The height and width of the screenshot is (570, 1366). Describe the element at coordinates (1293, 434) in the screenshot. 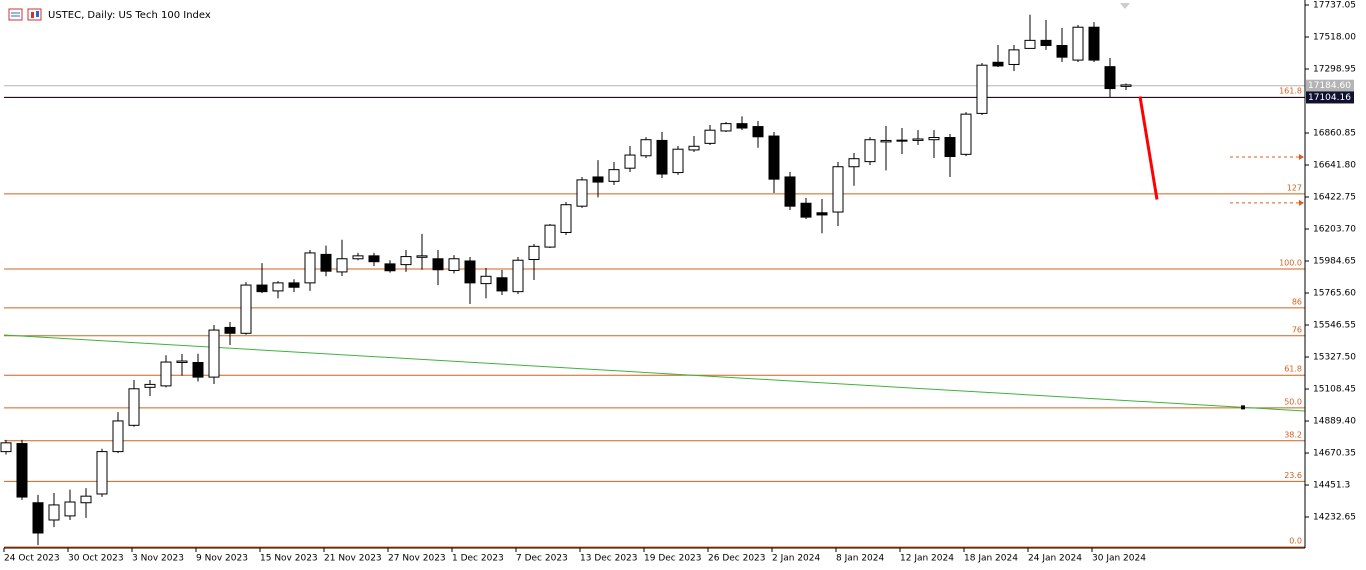

I see `fib-label: 38.2` at that location.